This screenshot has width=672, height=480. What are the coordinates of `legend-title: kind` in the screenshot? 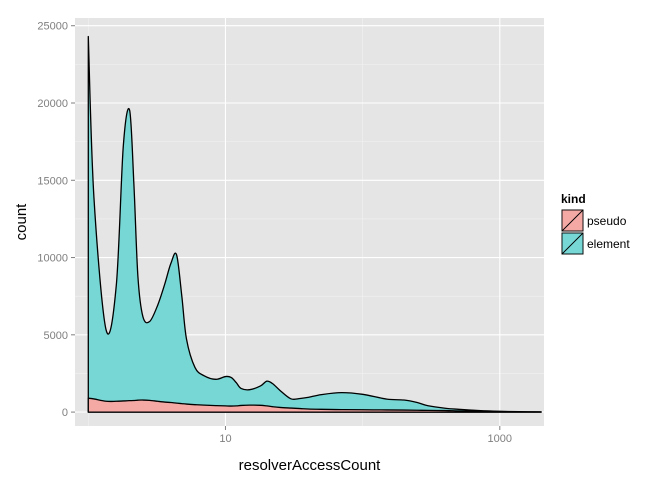 It's located at (573, 199).